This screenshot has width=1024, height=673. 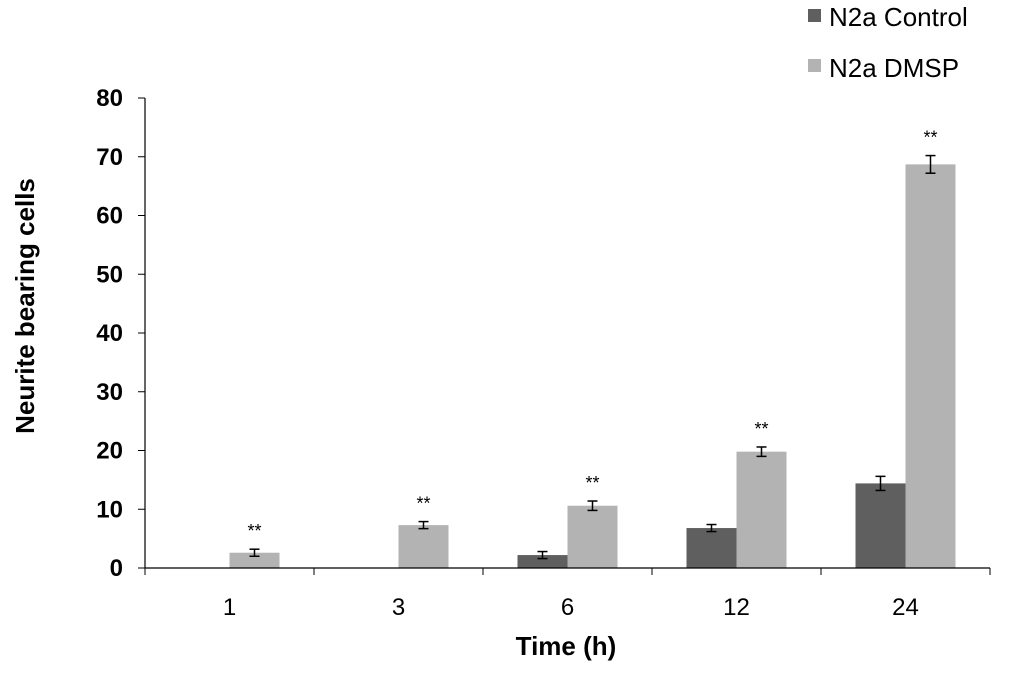 I want to click on legend-swatch-n2a-control, so click(x=814, y=15).